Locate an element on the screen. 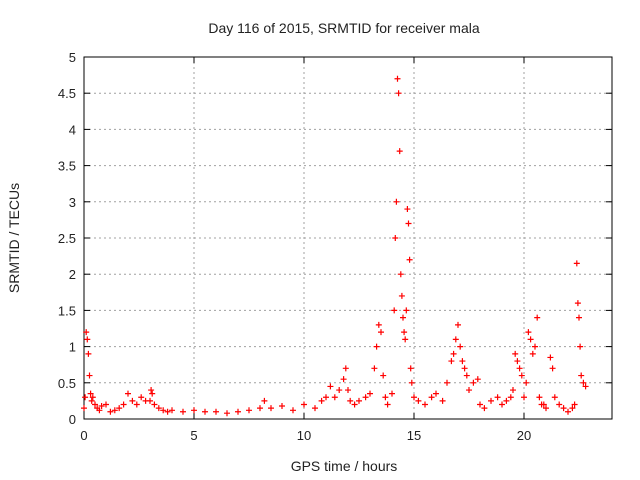 Image resolution: width=640 pixels, height=480 pixels. y-tick-label: 0 is located at coordinates (72, 419).